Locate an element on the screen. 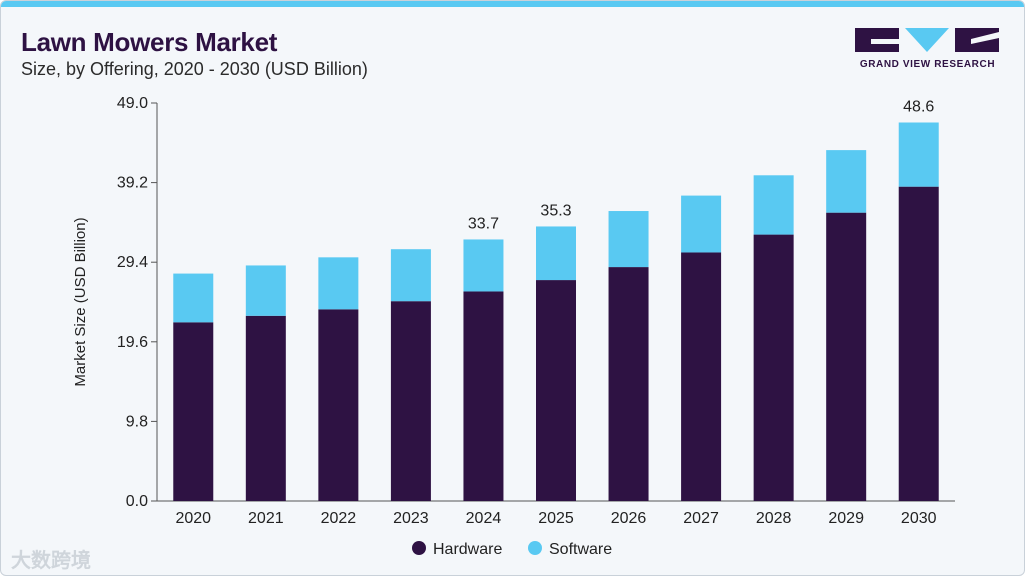 Image resolution: width=1025 pixels, height=576 pixels. bar-software-2024 is located at coordinates (483, 265).